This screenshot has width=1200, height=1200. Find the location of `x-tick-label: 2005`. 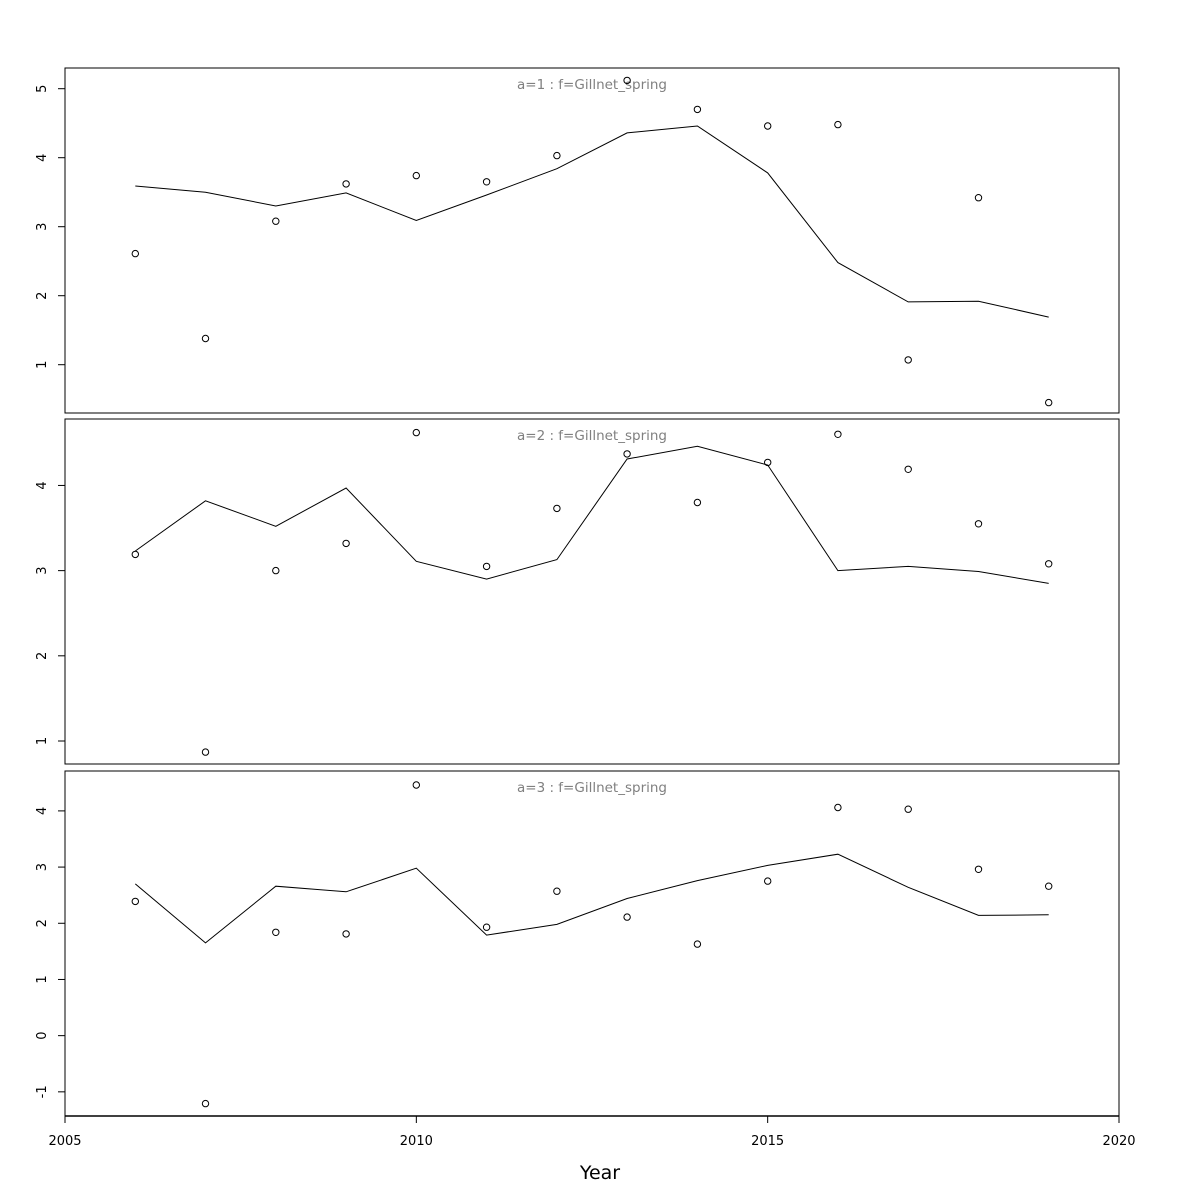

x-tick-label: 2005 is located at coordinates (64, 1141).